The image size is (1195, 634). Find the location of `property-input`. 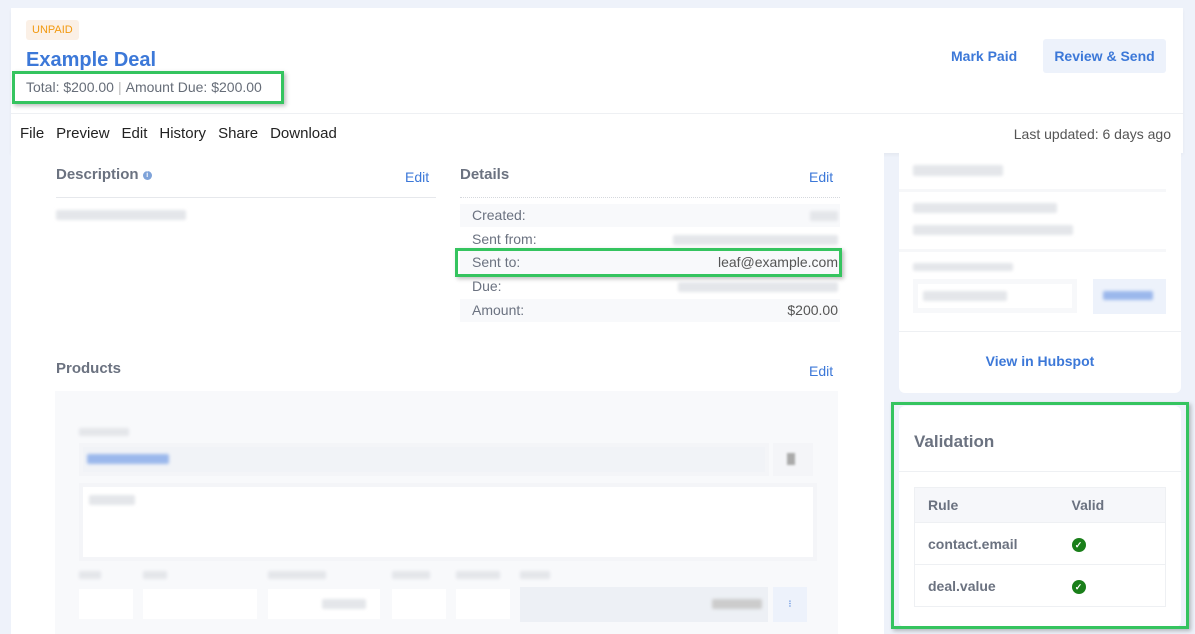

property-input is located at coordinates (995, 296).